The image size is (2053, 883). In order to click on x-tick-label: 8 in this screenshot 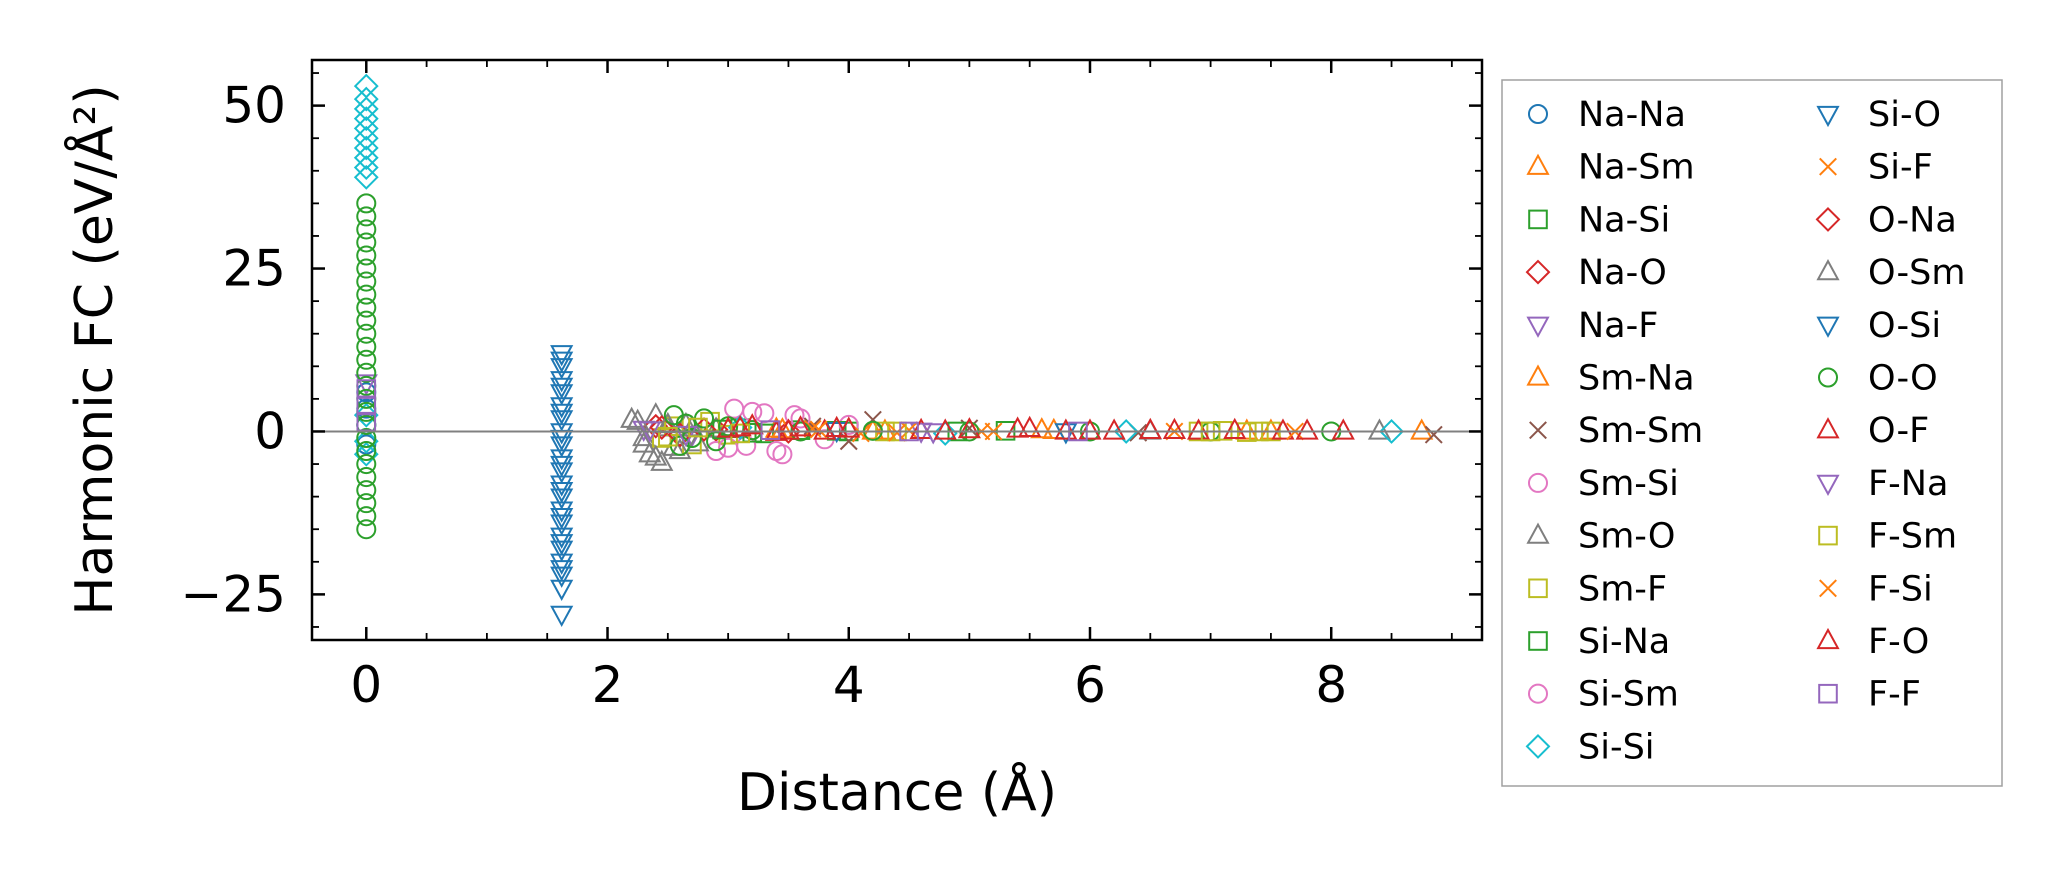, I will do `click(1331, 685)`.